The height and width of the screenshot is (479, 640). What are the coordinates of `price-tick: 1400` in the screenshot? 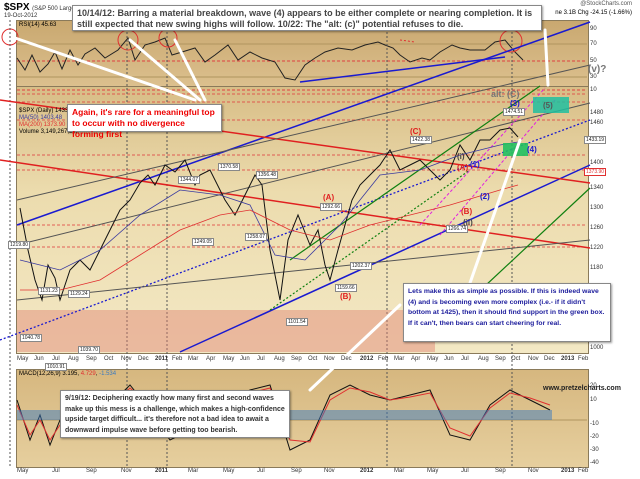 It's located at (597, 163).